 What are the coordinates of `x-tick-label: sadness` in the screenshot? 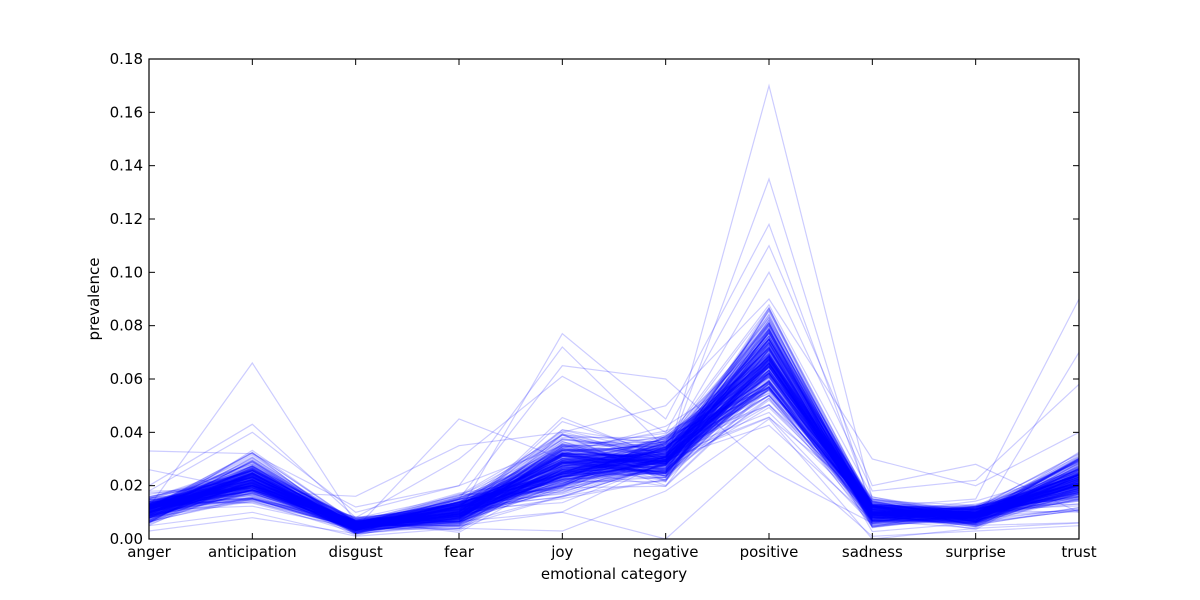 It's located at (872, 552).